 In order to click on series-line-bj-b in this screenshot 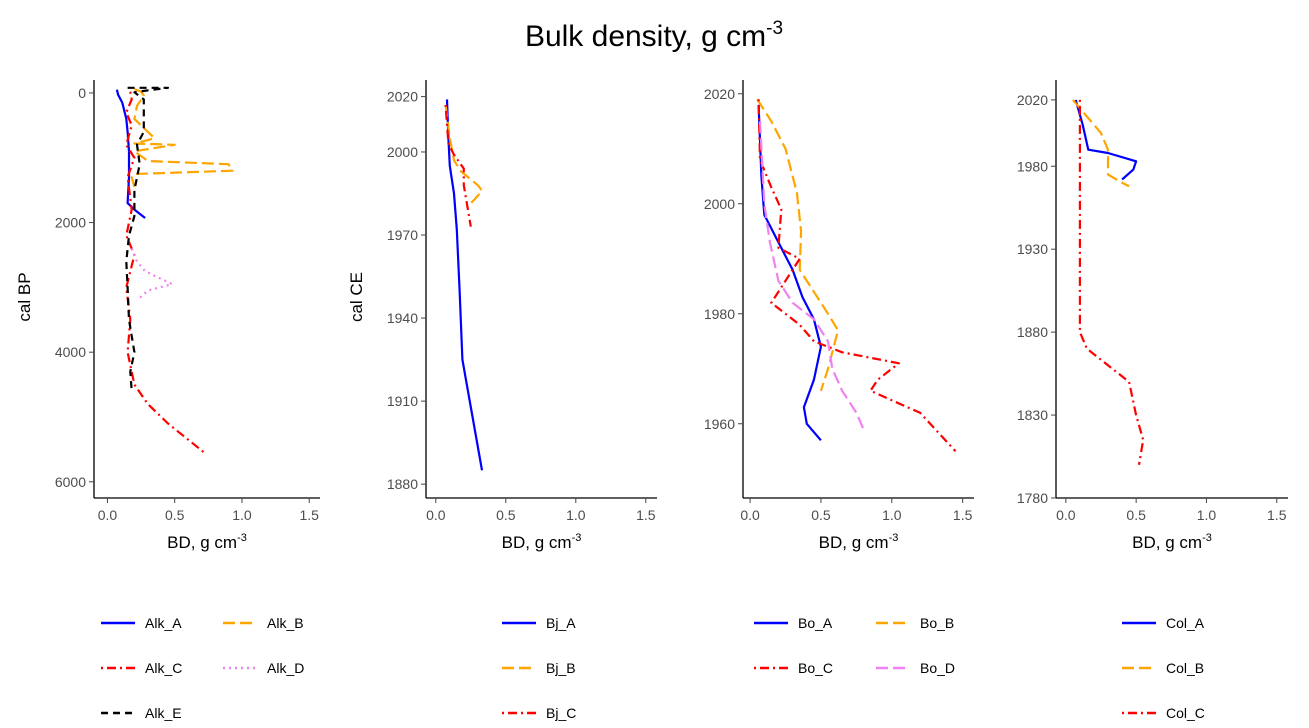, I will do `click(464, 156)`.